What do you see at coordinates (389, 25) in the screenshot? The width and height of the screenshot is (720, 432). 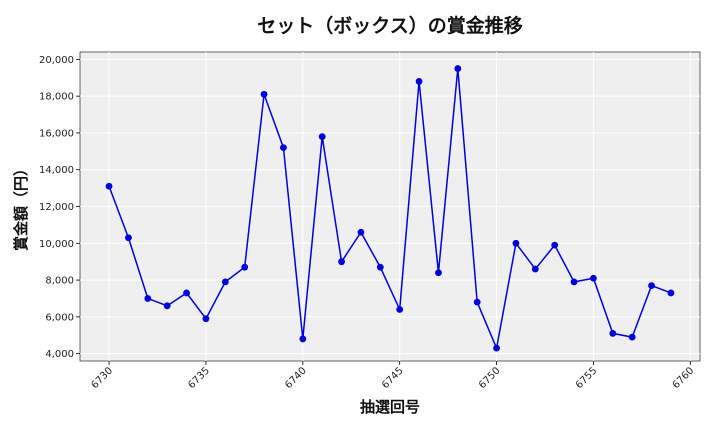 I see `chart-title: セット（ボックス）の賞金推移` at bounding box center [389, 25].